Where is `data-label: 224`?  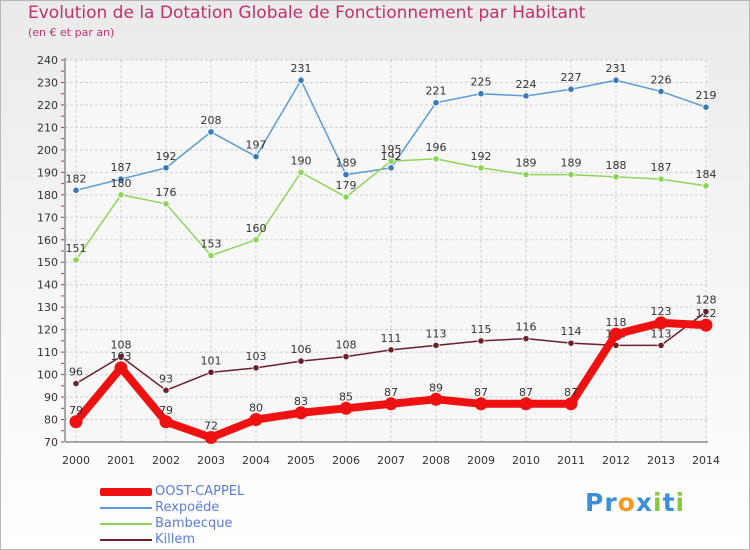 data-label: 224 is located at coordinates (526, 84).